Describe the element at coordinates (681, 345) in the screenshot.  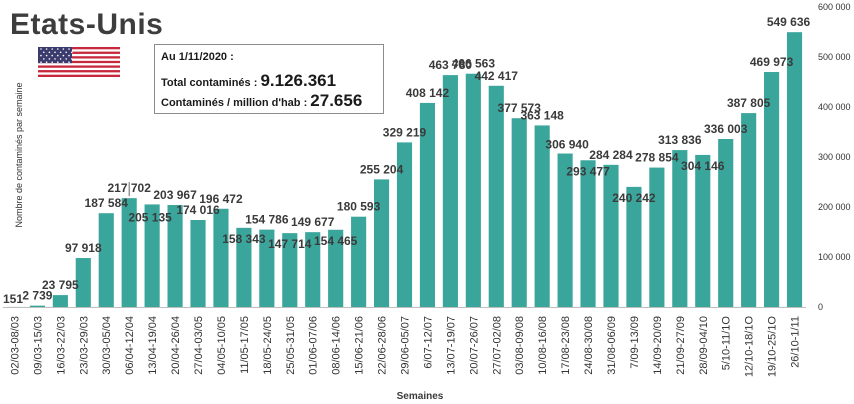
I see `x-tick-label: 21/09-27/09` at that location.